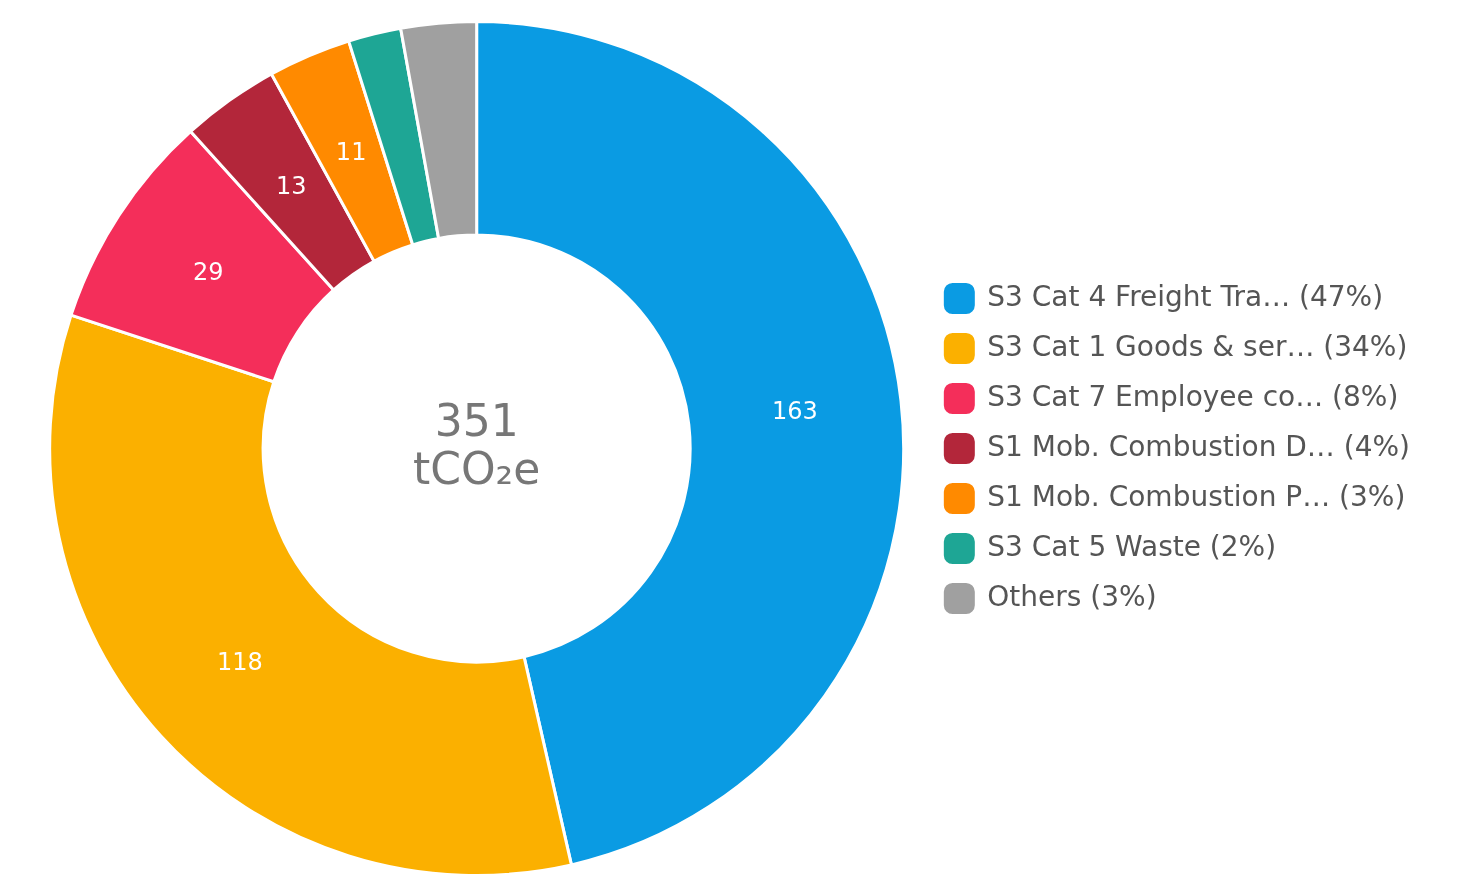 The image size is (1460, 887). Describe the element at coordinates (1196, 496) in the screenshot. I see `legend-label: S1 Mob. Combustion P… (3%)` at that location.